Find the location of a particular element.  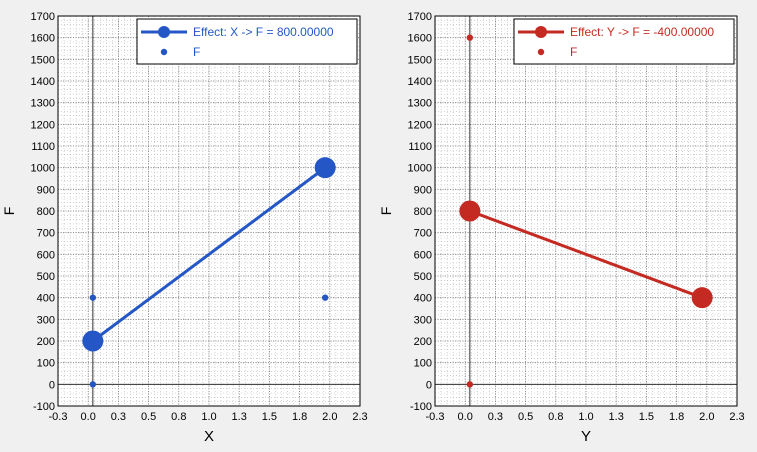

legend-label-effect: Effect: X -> F = 800.00000 is located at coordinates (263, 32).